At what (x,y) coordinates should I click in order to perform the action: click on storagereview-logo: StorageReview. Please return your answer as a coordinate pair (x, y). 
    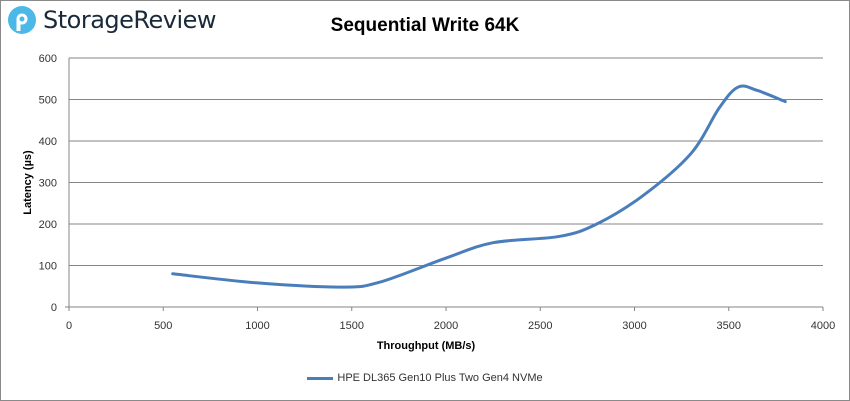
    Looking at the image, I should click on (112, 20).